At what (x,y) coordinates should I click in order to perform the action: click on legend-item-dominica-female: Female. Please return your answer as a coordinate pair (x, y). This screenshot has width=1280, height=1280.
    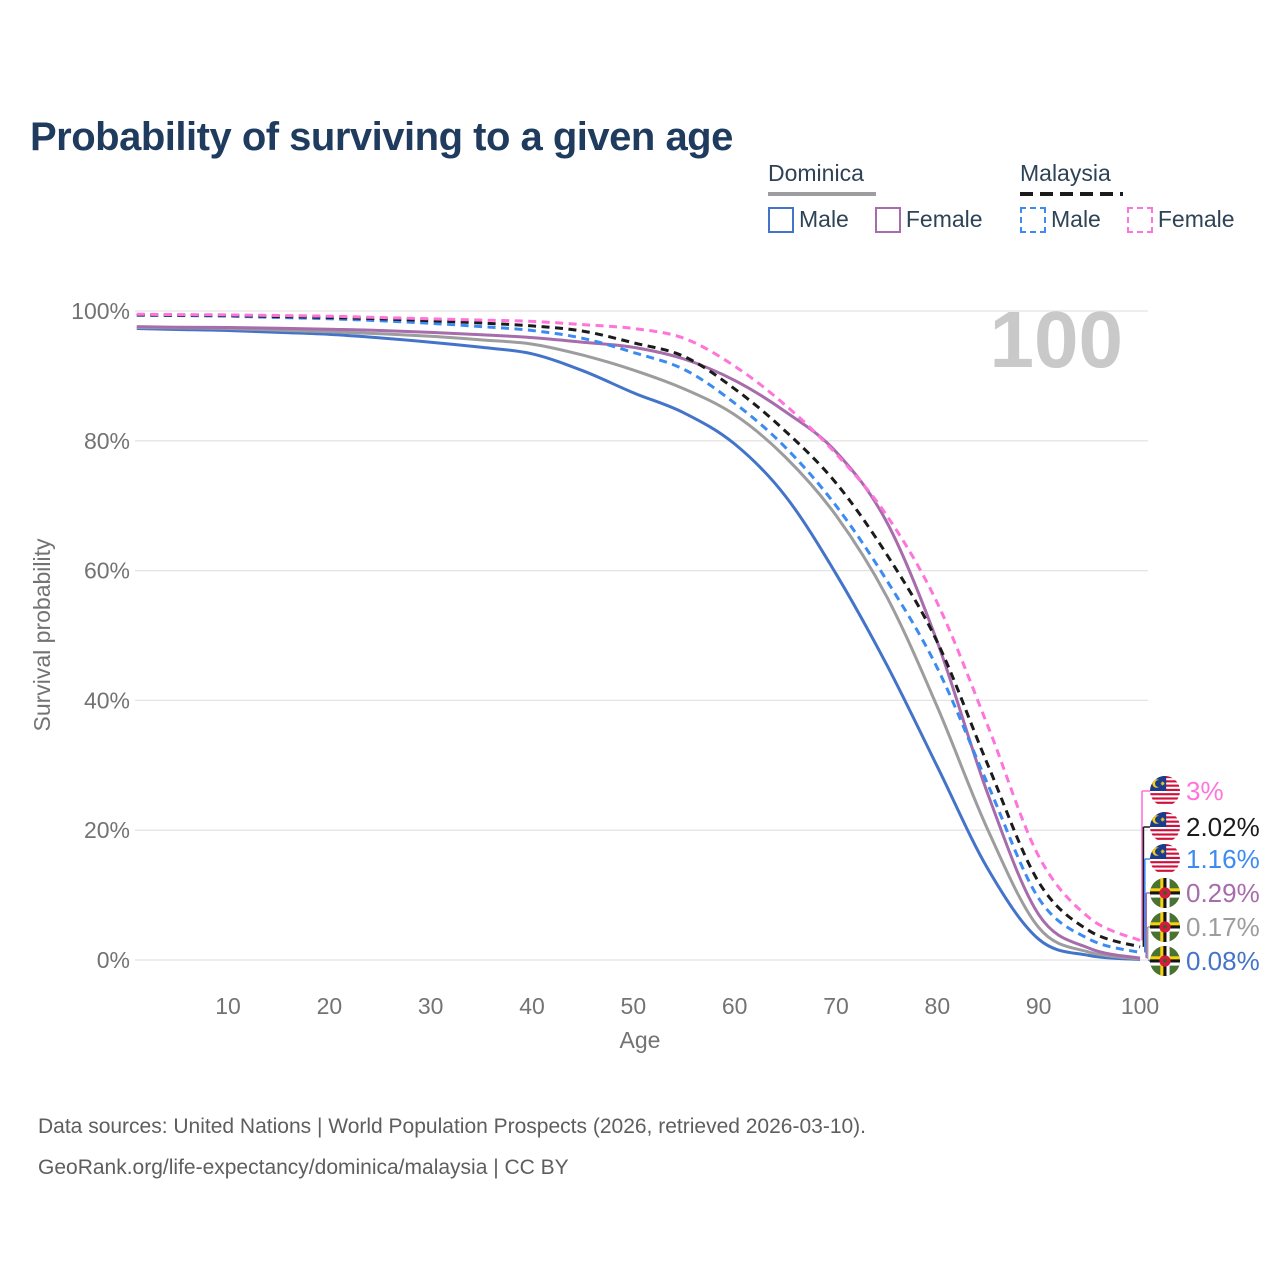
    Looking at the image, I should click on (928, 219).